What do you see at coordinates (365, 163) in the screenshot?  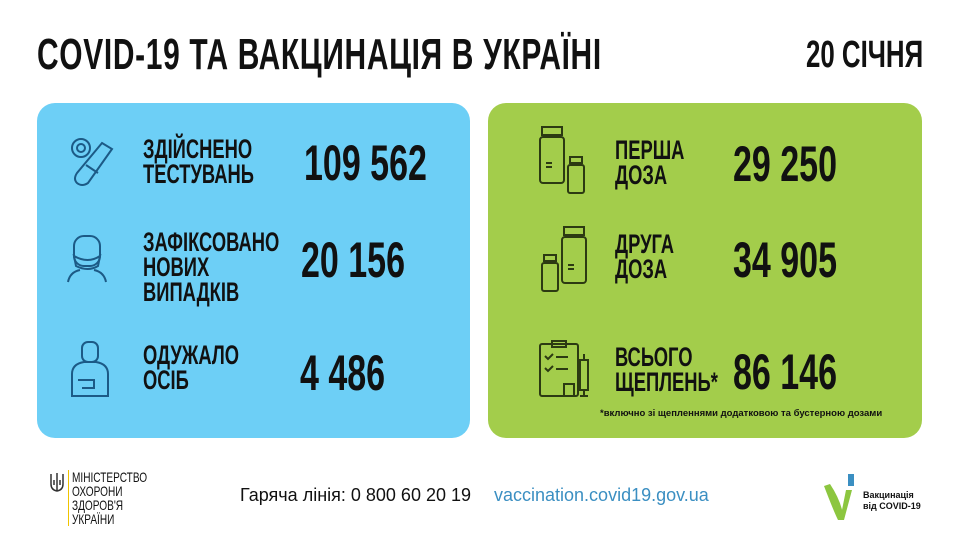 I see `tests-value: 109 562` at bounding box center [365, 163].